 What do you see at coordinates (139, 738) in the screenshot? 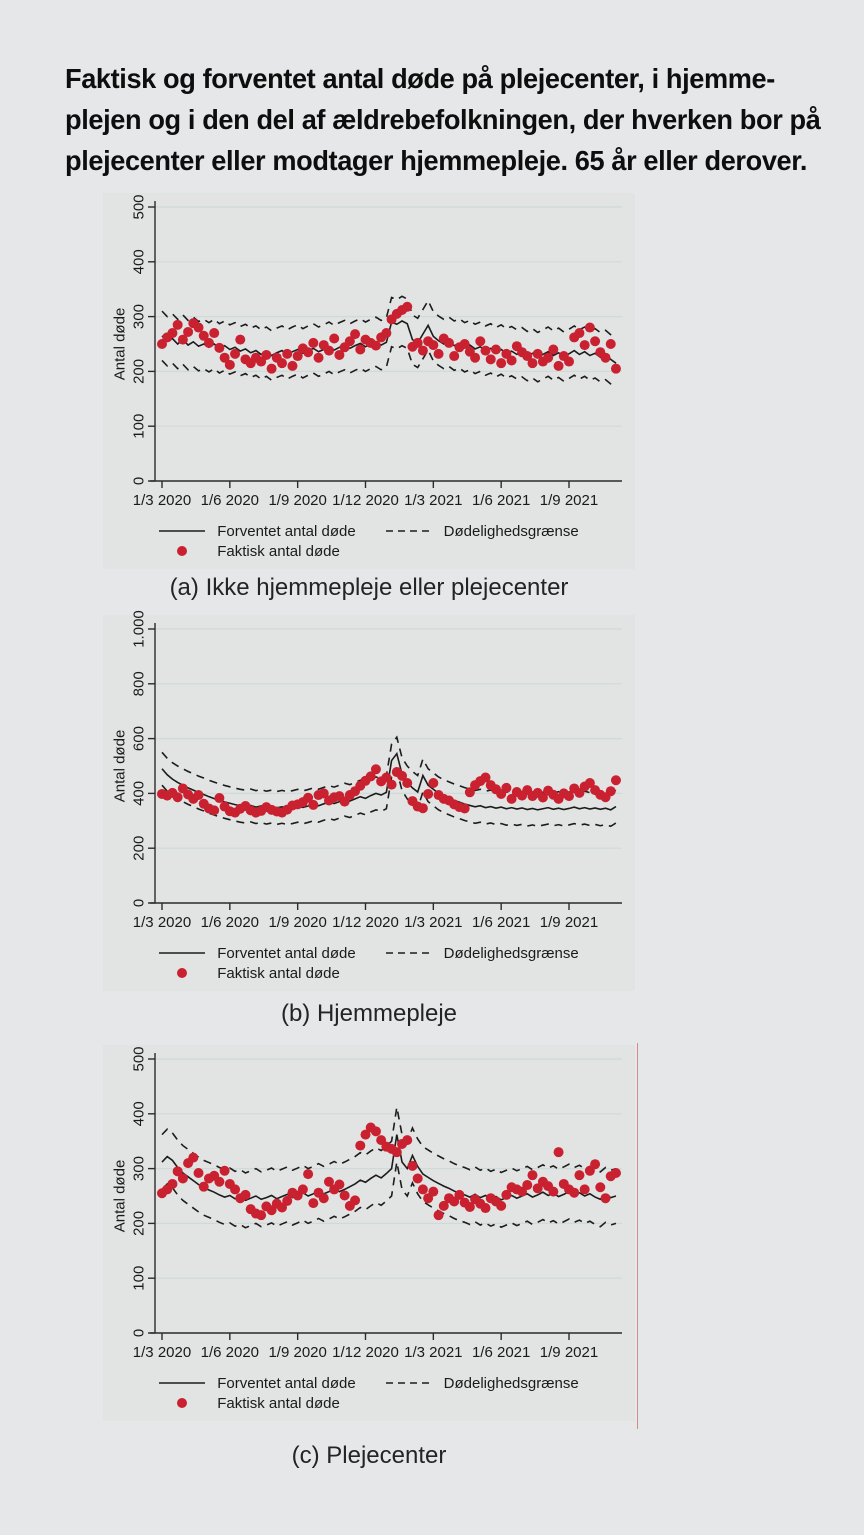
I see `svg-text: 600` at bounding box center [139, 738].